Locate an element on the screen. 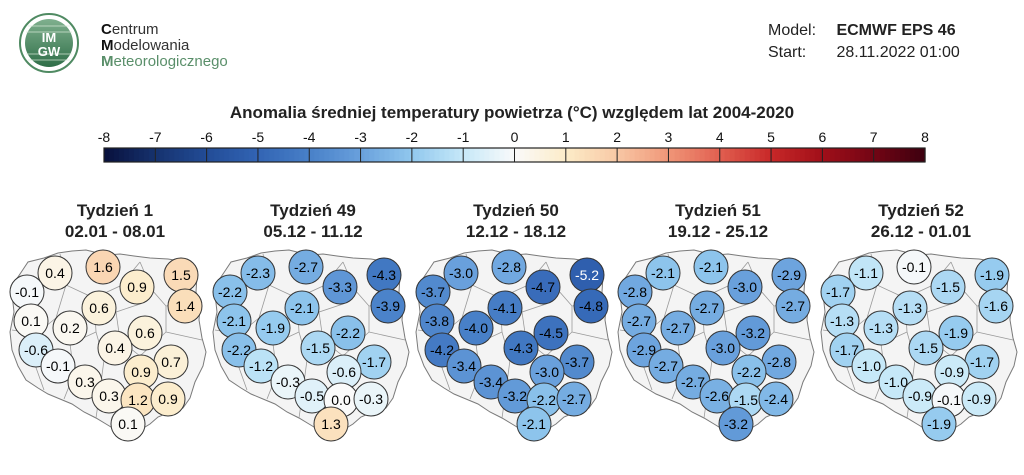  region-value-label: -4.3 is located at coordinates (521, 348).